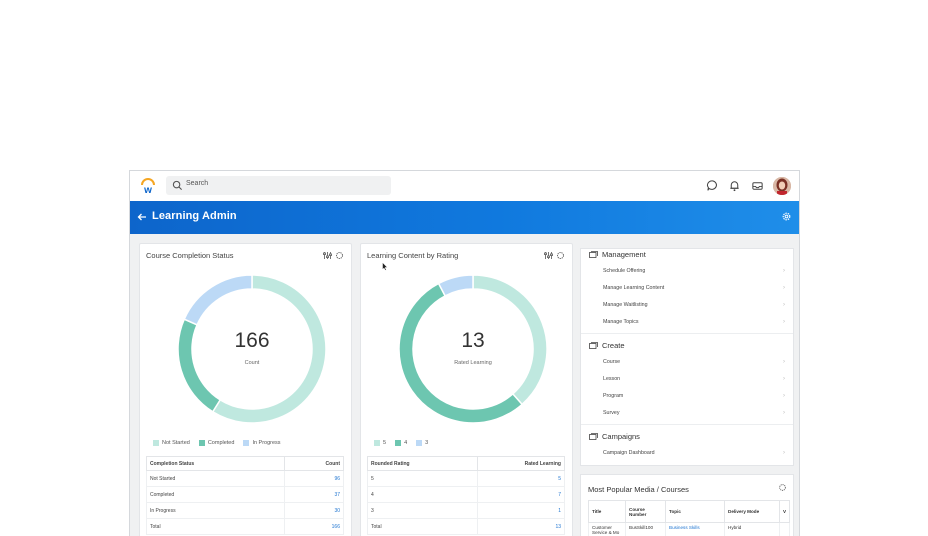 The height and width of the screenshot is (536, 928). What do you see at coordinates (473, 340) in the screenshot?
I see `donut-total: 13` at bounding box center [473, 340].